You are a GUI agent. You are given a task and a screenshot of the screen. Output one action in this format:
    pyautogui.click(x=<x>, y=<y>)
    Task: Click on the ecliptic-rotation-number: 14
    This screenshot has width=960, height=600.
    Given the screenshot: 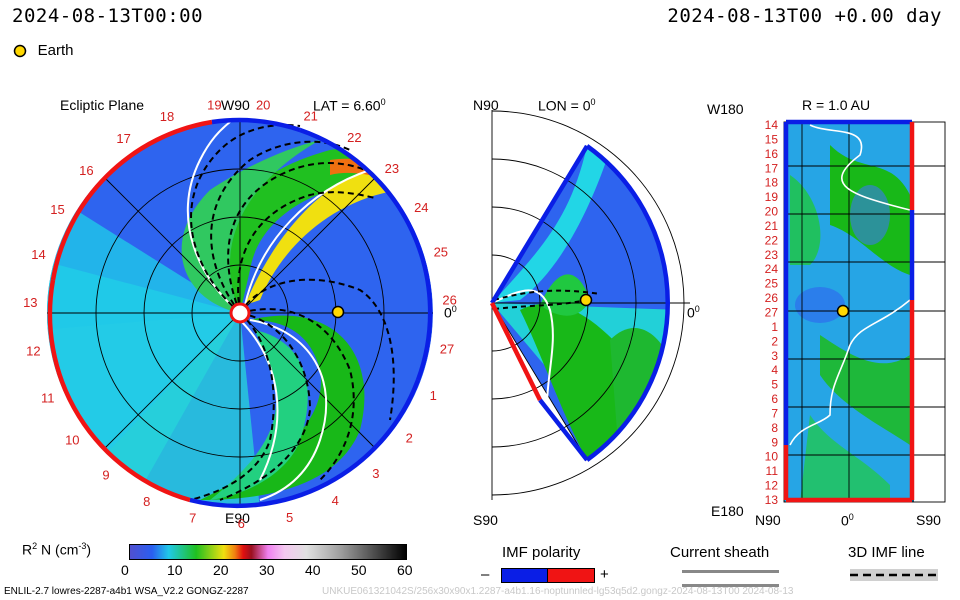 What is the action you would take?
    pyautogui.click(x=38, y=254)
    